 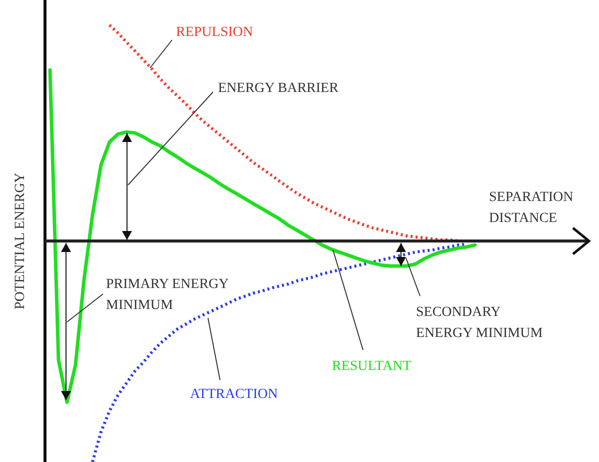 What do you see at coordinates (215, 32) in the screenshot?
I see `text: REPULSION` at bounding box center [215, 32].